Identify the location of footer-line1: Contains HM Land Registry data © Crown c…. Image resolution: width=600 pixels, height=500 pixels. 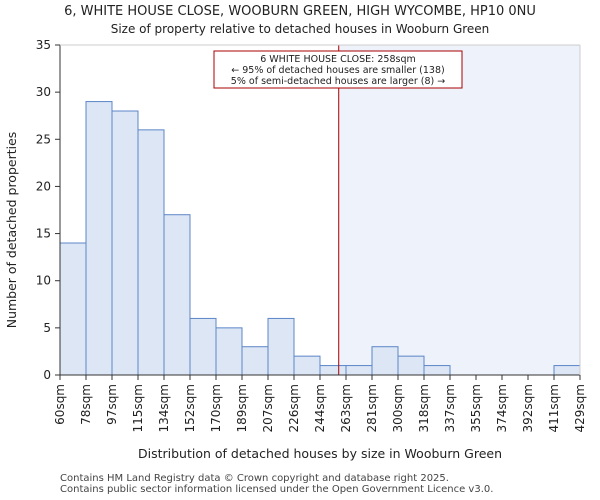
(254, 478).